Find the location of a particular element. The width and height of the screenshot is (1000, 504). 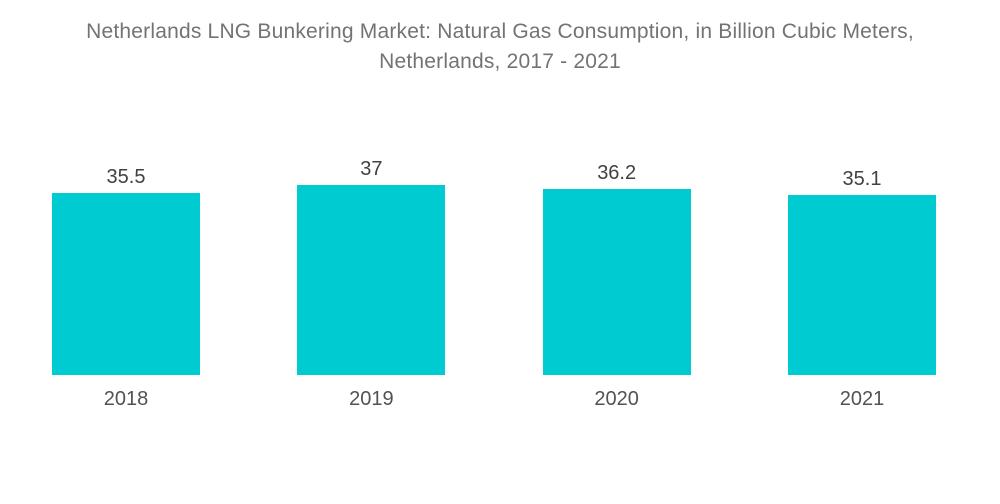

bar-2018 is located at coordinates (126, 284).